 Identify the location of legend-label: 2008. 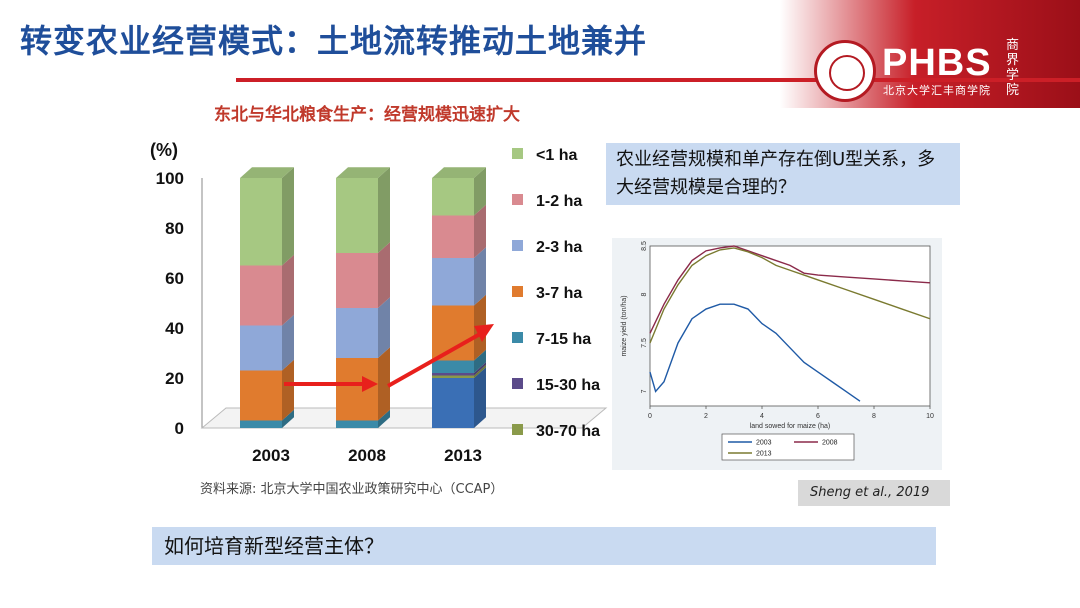
(830, 443).